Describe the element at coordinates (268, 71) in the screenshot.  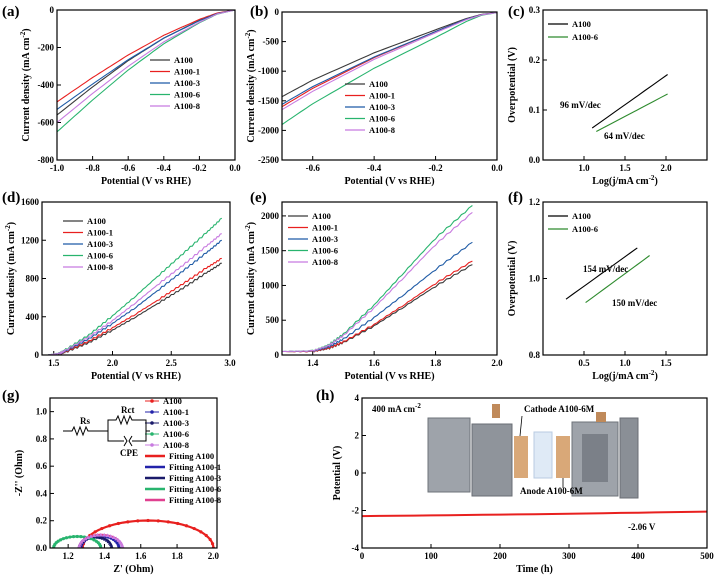
I see `y-tick-label: -1000` at that location.